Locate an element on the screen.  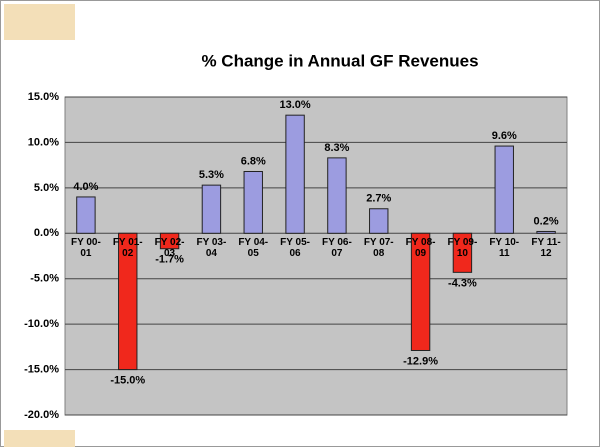
x-tick-label: FY 11-12 is located at coordinates (546, 248).